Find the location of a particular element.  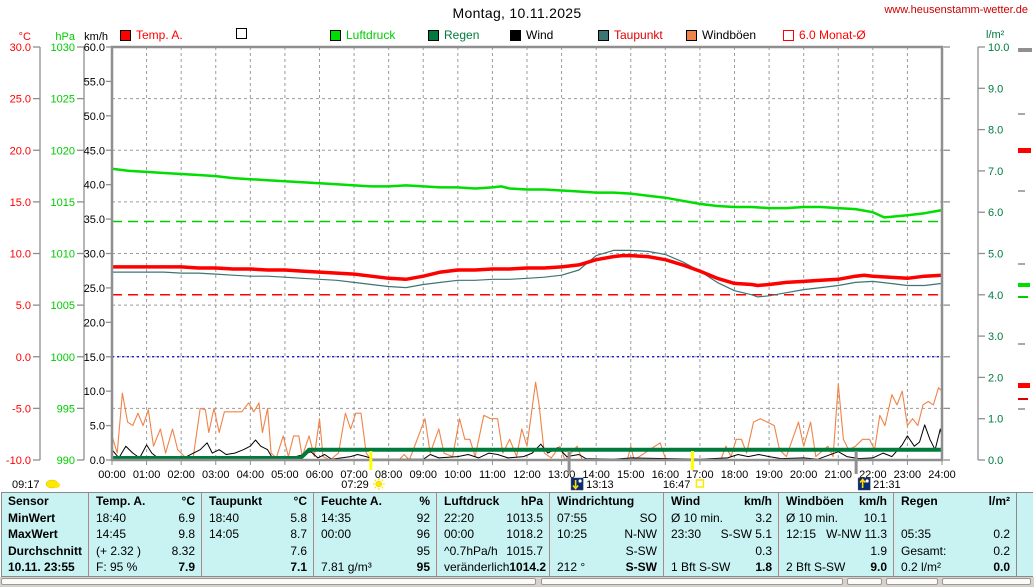

cell-value: 1.8 is located at coordinates (763, 567).